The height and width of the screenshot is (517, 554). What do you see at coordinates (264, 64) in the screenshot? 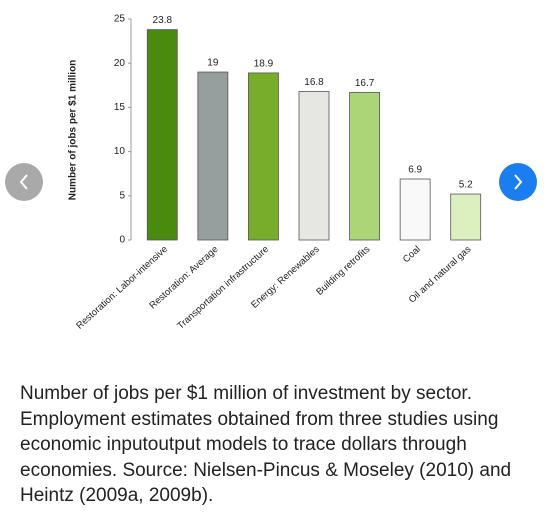
I see `value-label: 18.9` at bounding box center [264, 64].